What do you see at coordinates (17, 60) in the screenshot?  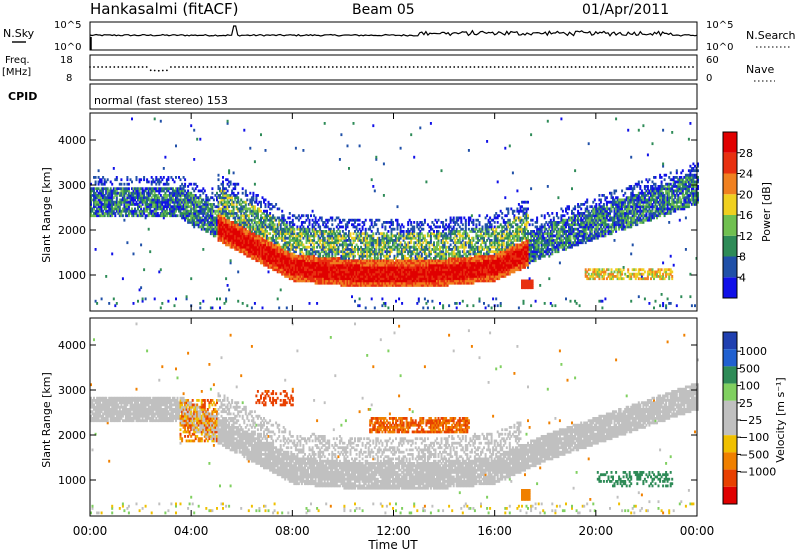 I see `freq-label-1: Freq.` at bounding box center [17, 60].